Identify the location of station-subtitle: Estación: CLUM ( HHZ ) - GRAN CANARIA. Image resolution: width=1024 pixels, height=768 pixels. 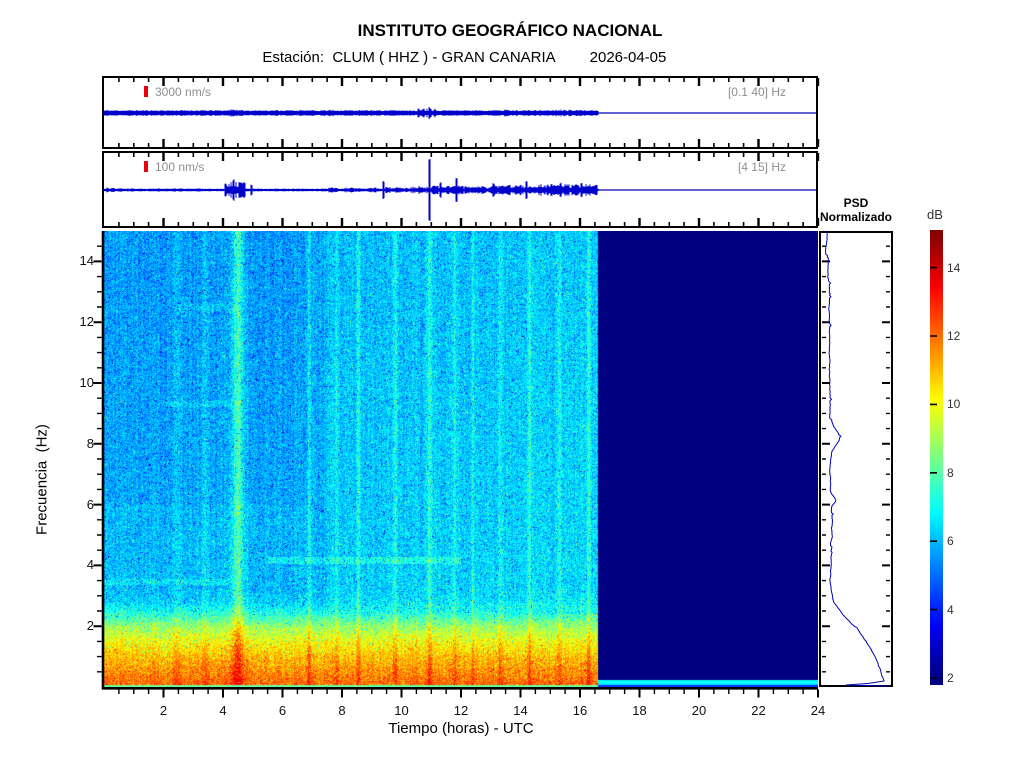
(409, 57).